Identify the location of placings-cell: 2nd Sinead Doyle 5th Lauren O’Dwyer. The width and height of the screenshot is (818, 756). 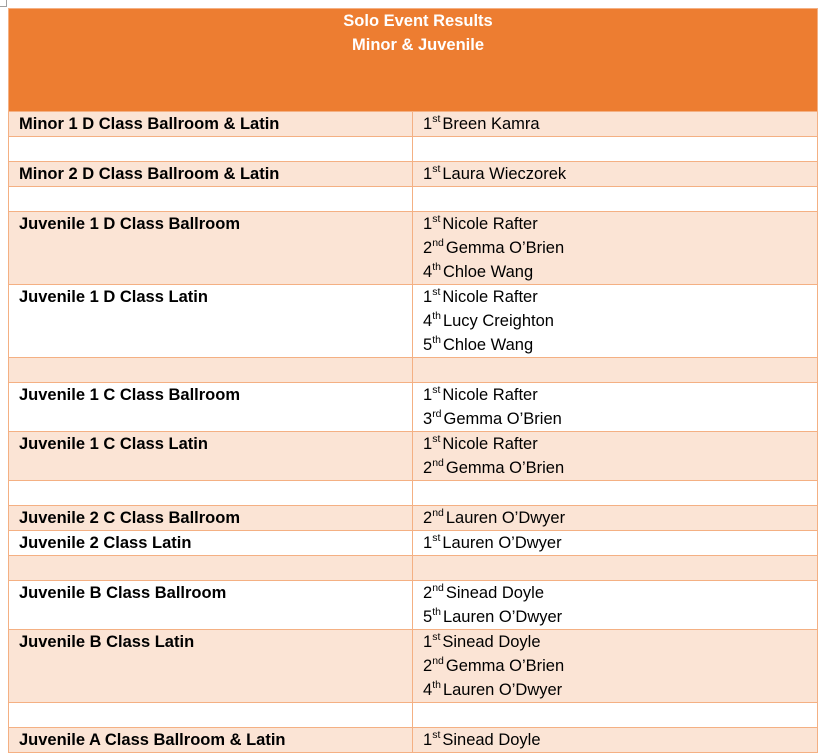
(614, 605).